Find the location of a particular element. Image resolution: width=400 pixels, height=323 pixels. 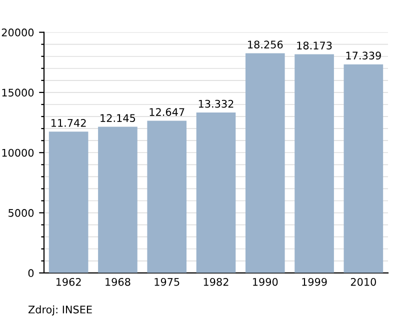

x-tick-label: 1962 is located at coordinates (68, 282).